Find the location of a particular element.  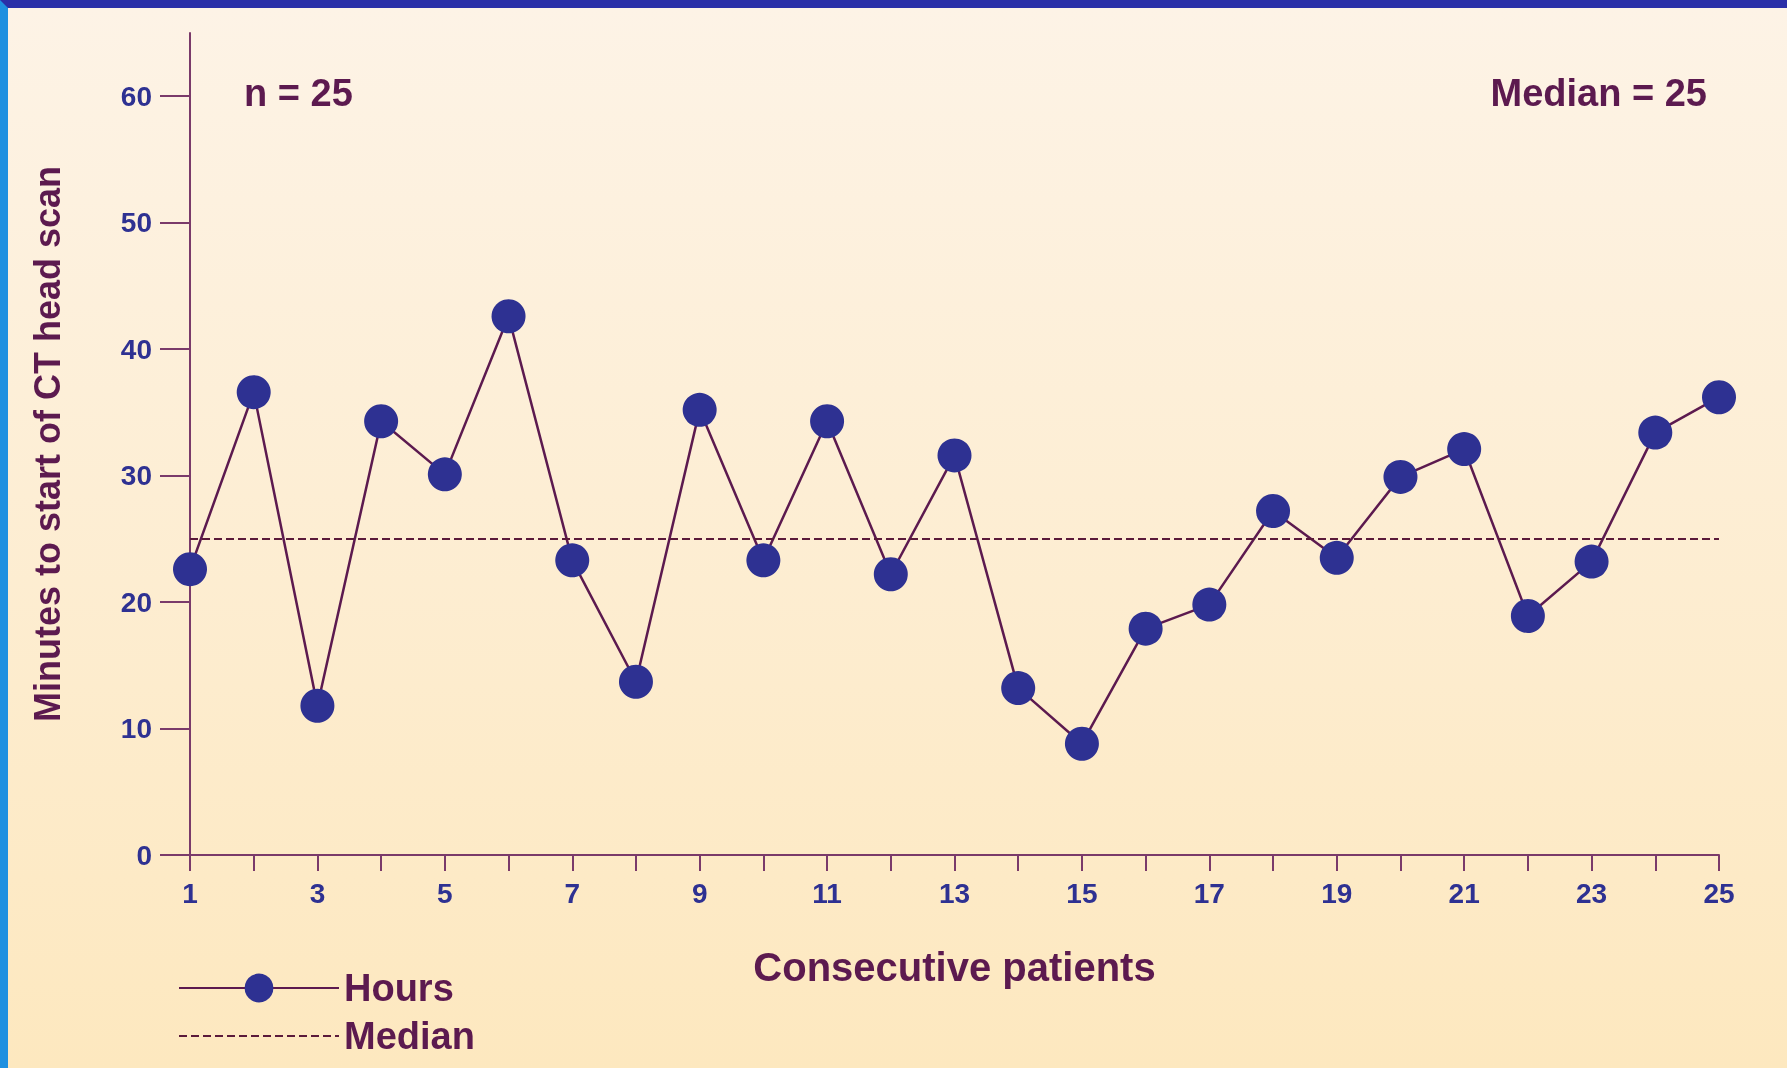

x-tick-label: 1 is located at coordinates (190, 893).